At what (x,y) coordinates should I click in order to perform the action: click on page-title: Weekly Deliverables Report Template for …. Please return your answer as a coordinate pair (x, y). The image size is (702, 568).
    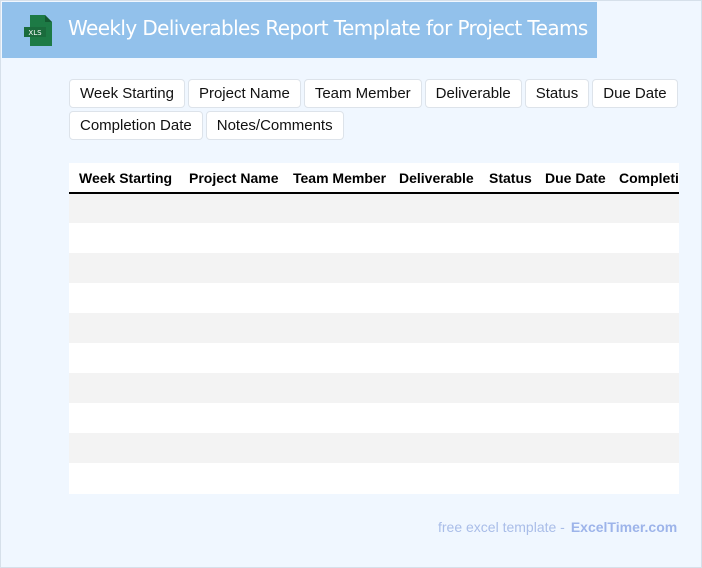
    Looking at the image, I should click on (328, 28).